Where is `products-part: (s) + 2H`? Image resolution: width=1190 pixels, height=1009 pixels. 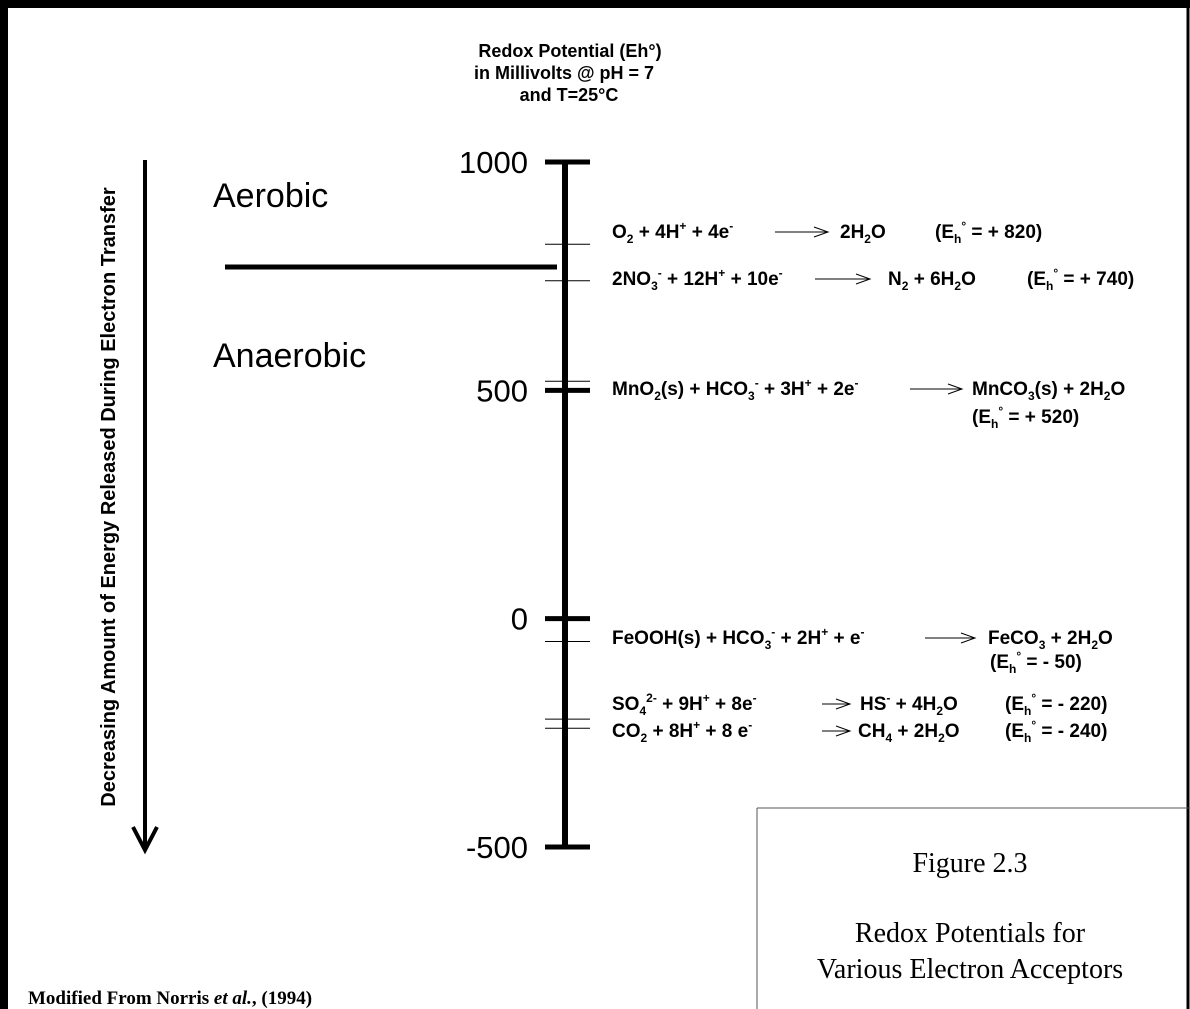 products-part: (s) + 2H is located at coordinates (1069, 389).